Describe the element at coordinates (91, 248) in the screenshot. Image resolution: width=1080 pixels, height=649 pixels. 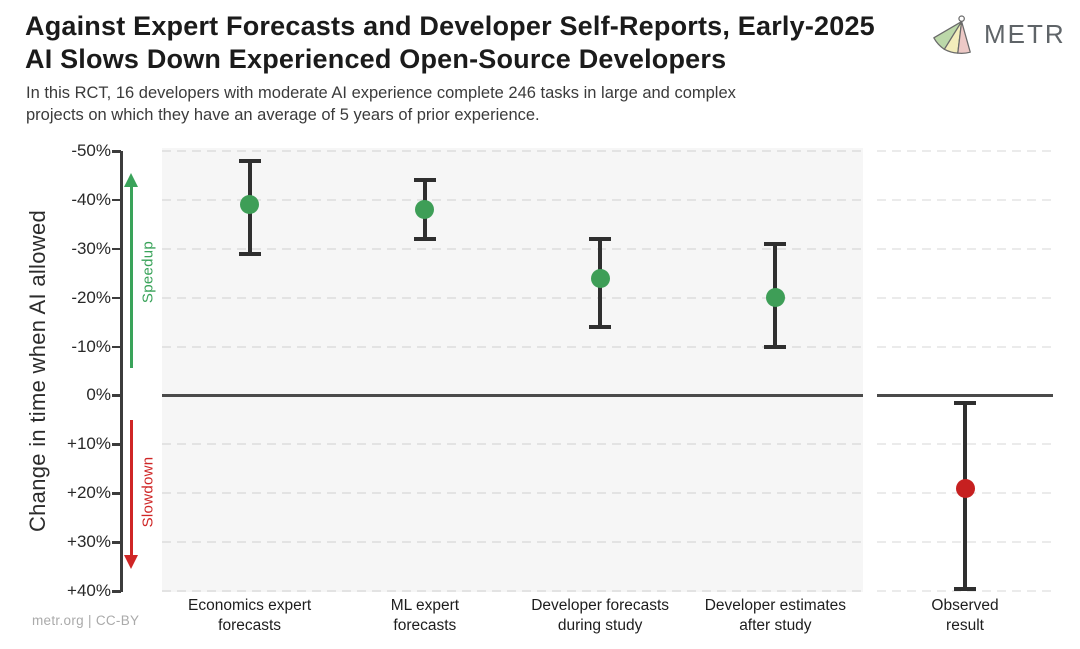
I see `y-tick-label: -30%` at that location.